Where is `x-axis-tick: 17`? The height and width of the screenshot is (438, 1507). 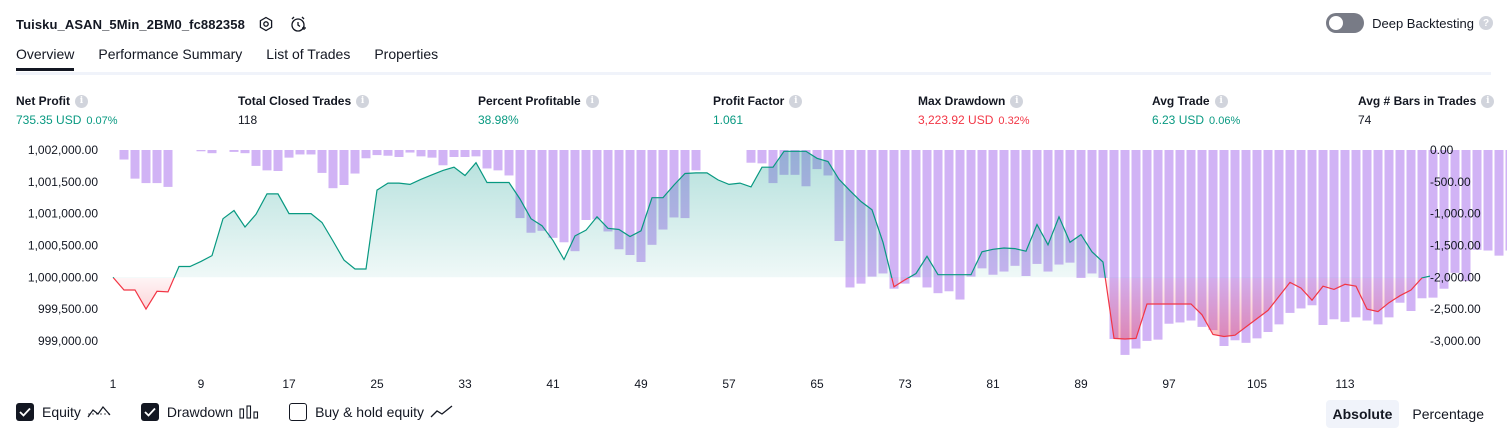 x-axis-tick: 17 is located at coordinates (289, 384).